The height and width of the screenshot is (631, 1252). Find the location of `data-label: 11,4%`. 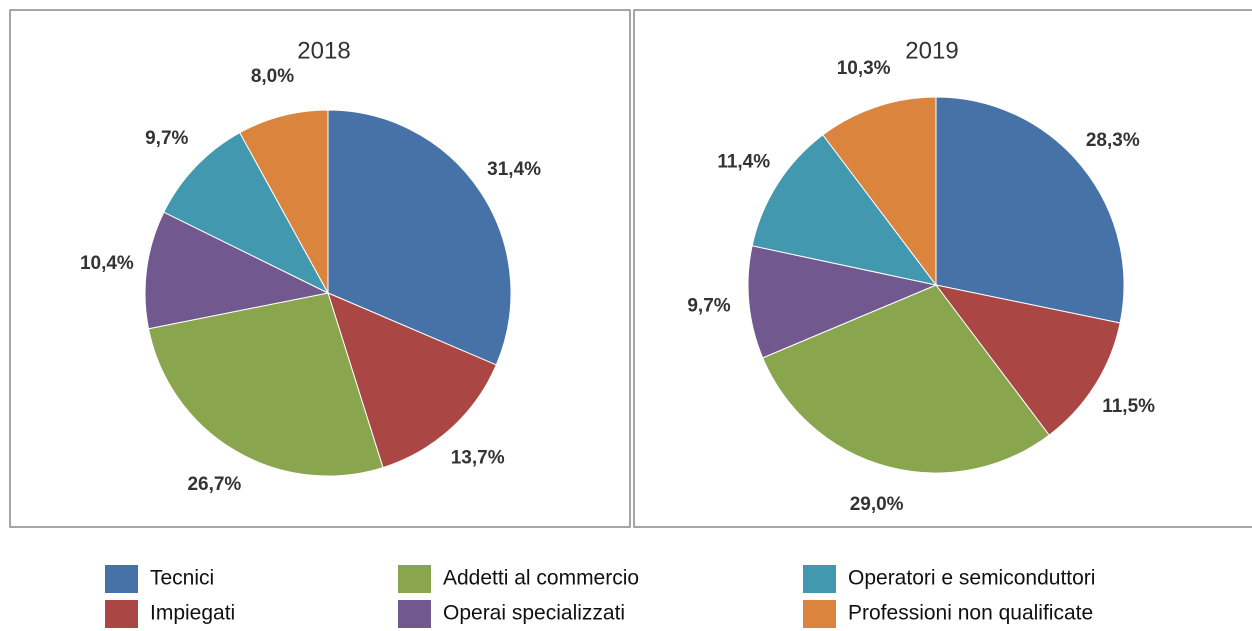

data-label: 11,4% is located at coordinates (743, 161).